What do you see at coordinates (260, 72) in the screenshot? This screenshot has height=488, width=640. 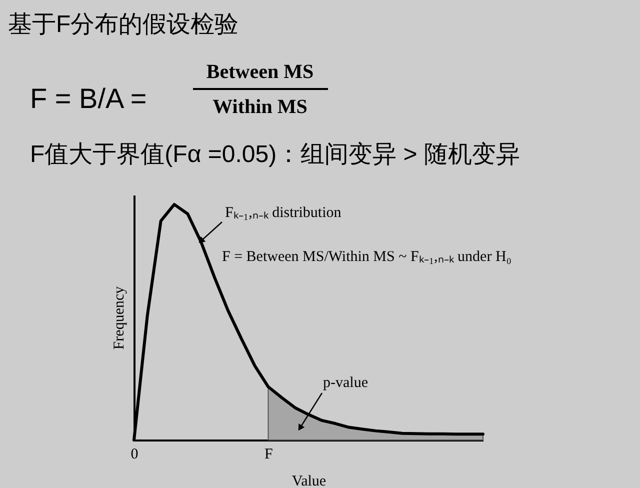 I see `text: Between MS` at bounding box center [260, 72].